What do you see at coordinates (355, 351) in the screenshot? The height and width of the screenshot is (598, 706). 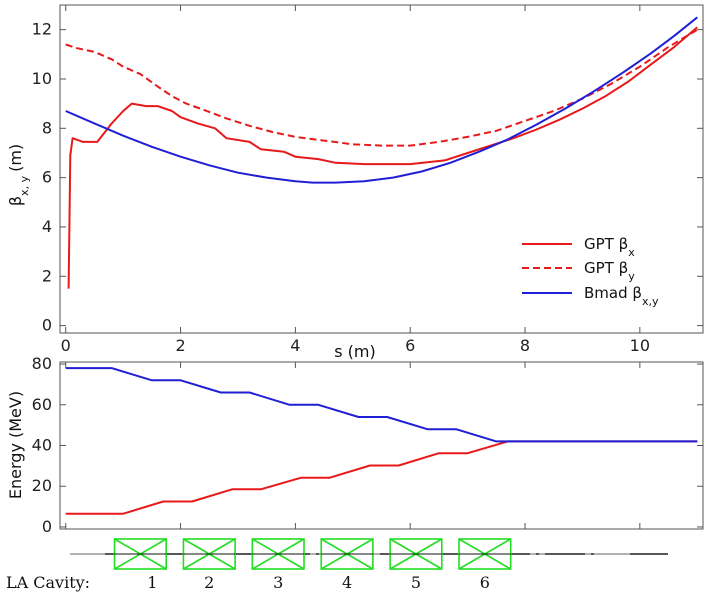 I see `top-x-axis-label: s (m)` at bounding box center [355, 351].